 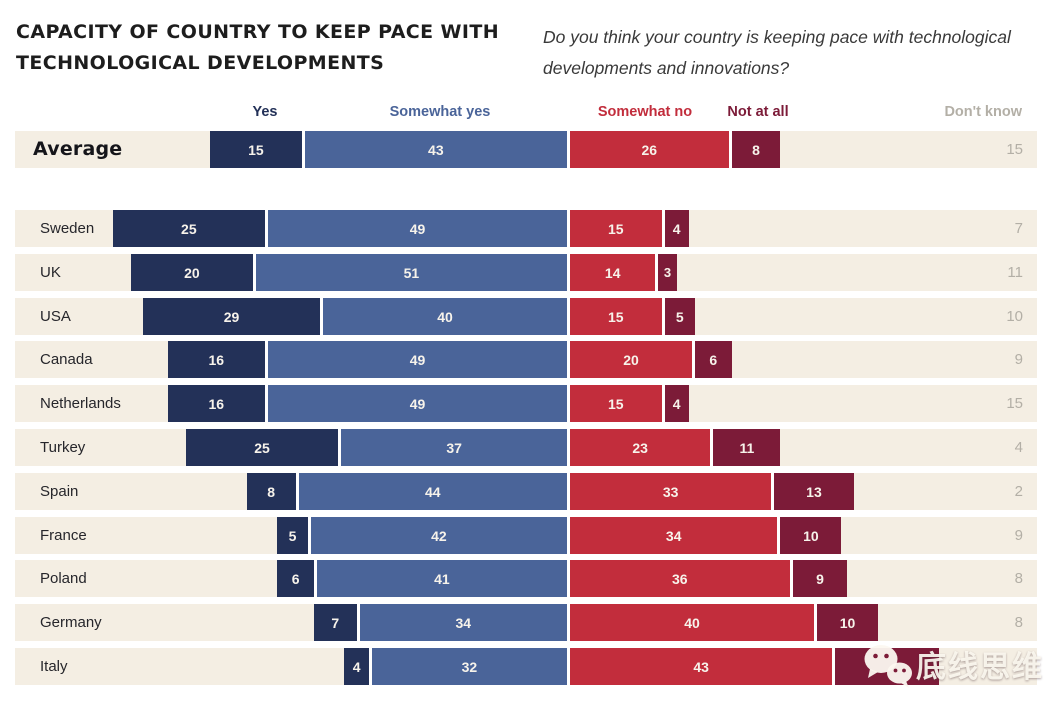 What do you see at coordinates (435, 149) in the screenshot?
I see `bar-segment-somewhat-yes: 43` at bounding box center [435, 149].